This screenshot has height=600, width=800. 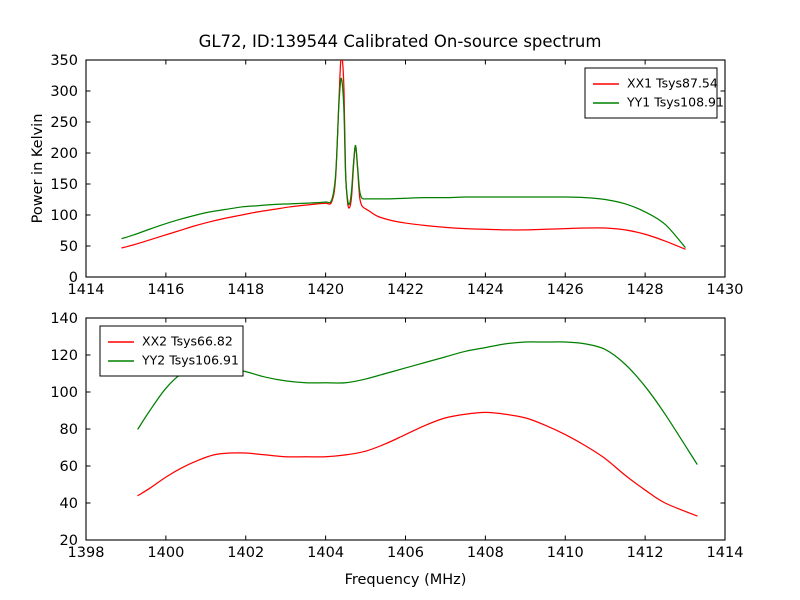 What do you see at coordinates (405, 290) in the screenshot?
I see `x-tick-label: 1422` at bounding box center [405, 290].